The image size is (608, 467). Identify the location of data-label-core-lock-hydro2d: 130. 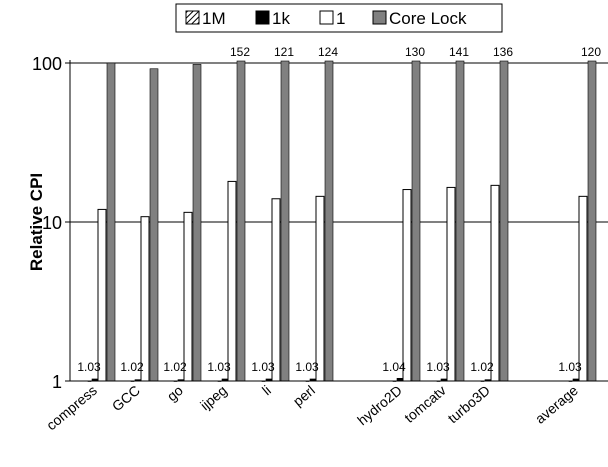
(415, 52).